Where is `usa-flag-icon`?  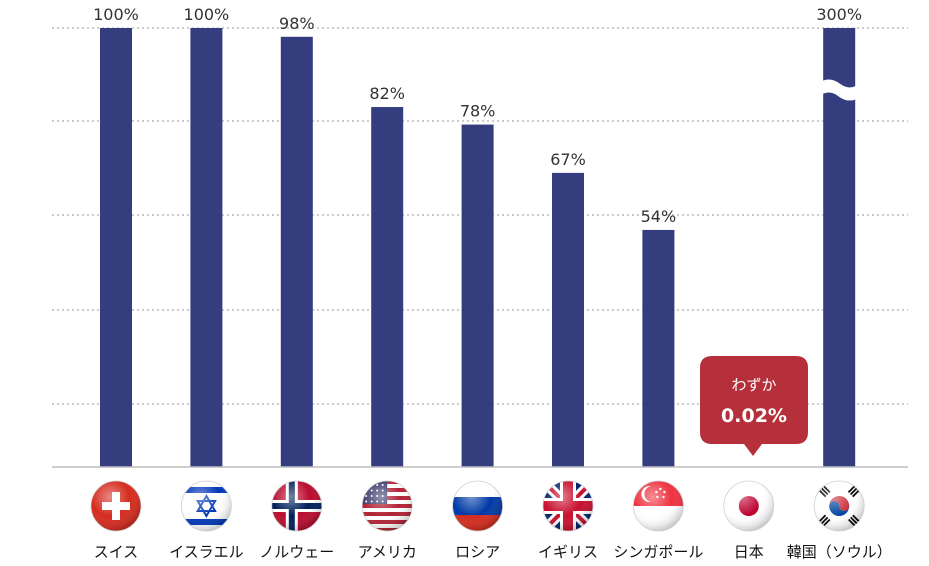
usa-flag-icon is located at coordinates (387, 506).